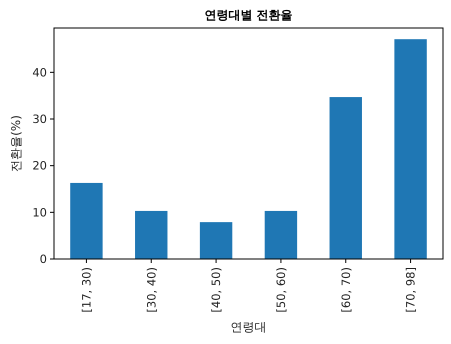 The width and height of the screenshot is (451, 344). I want to click on y-tick-label: 30, so click(39, 119).